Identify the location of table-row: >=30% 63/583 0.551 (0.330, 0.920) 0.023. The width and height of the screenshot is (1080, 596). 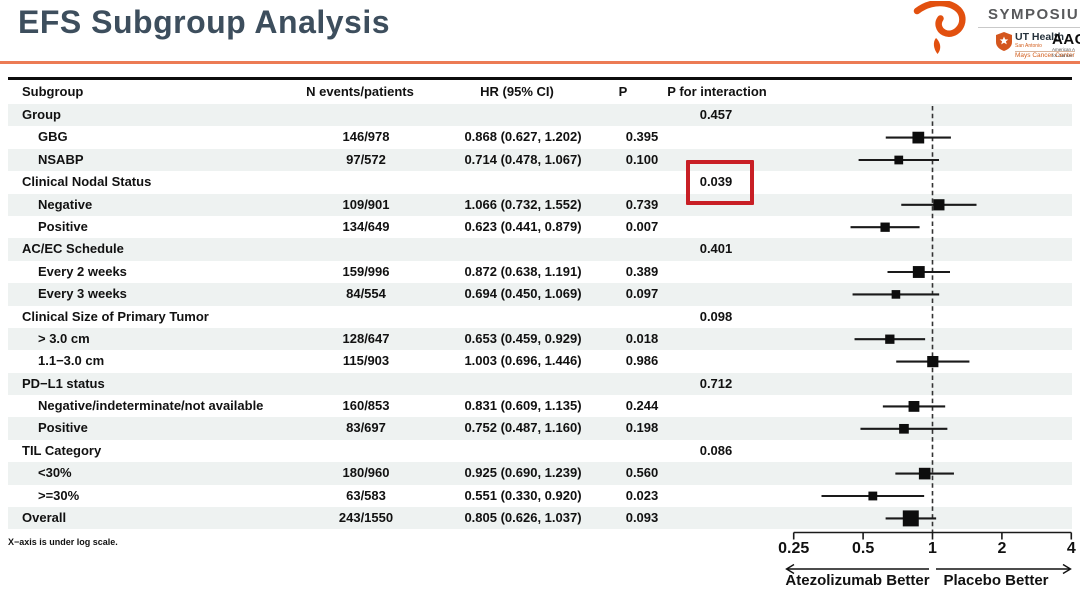
(540, 496).